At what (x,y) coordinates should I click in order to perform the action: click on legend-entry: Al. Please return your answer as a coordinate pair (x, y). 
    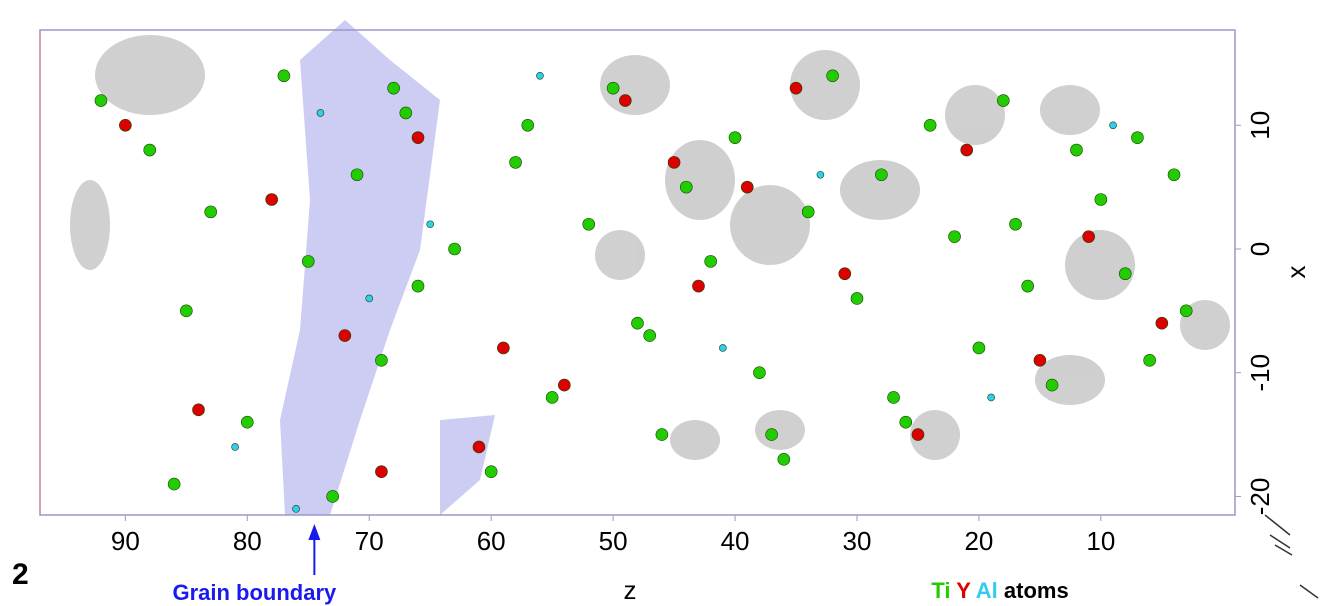
    Looking at the image, I should click on (987, 590).